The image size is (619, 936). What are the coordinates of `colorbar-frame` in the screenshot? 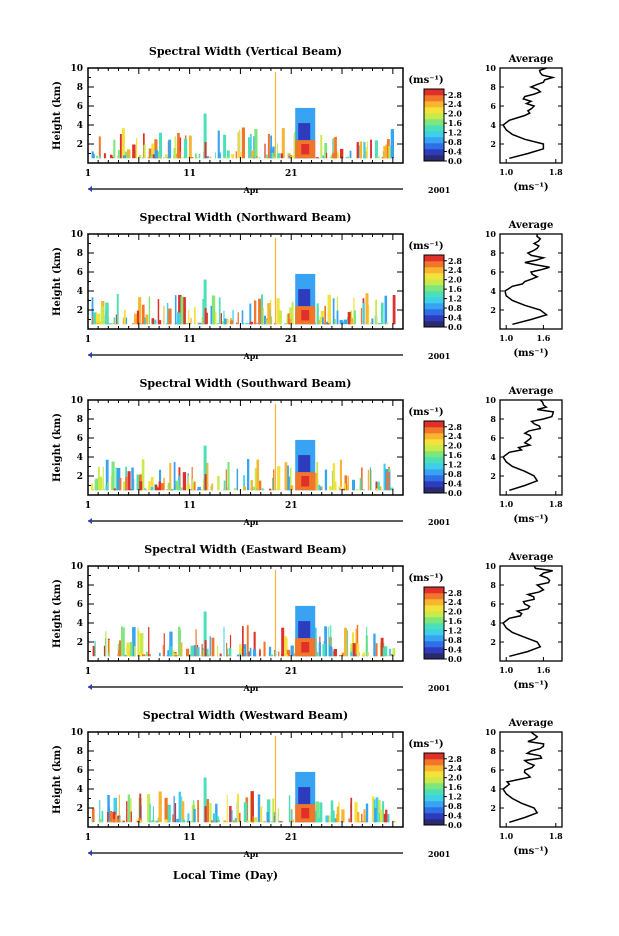 It's located at (434, 623).